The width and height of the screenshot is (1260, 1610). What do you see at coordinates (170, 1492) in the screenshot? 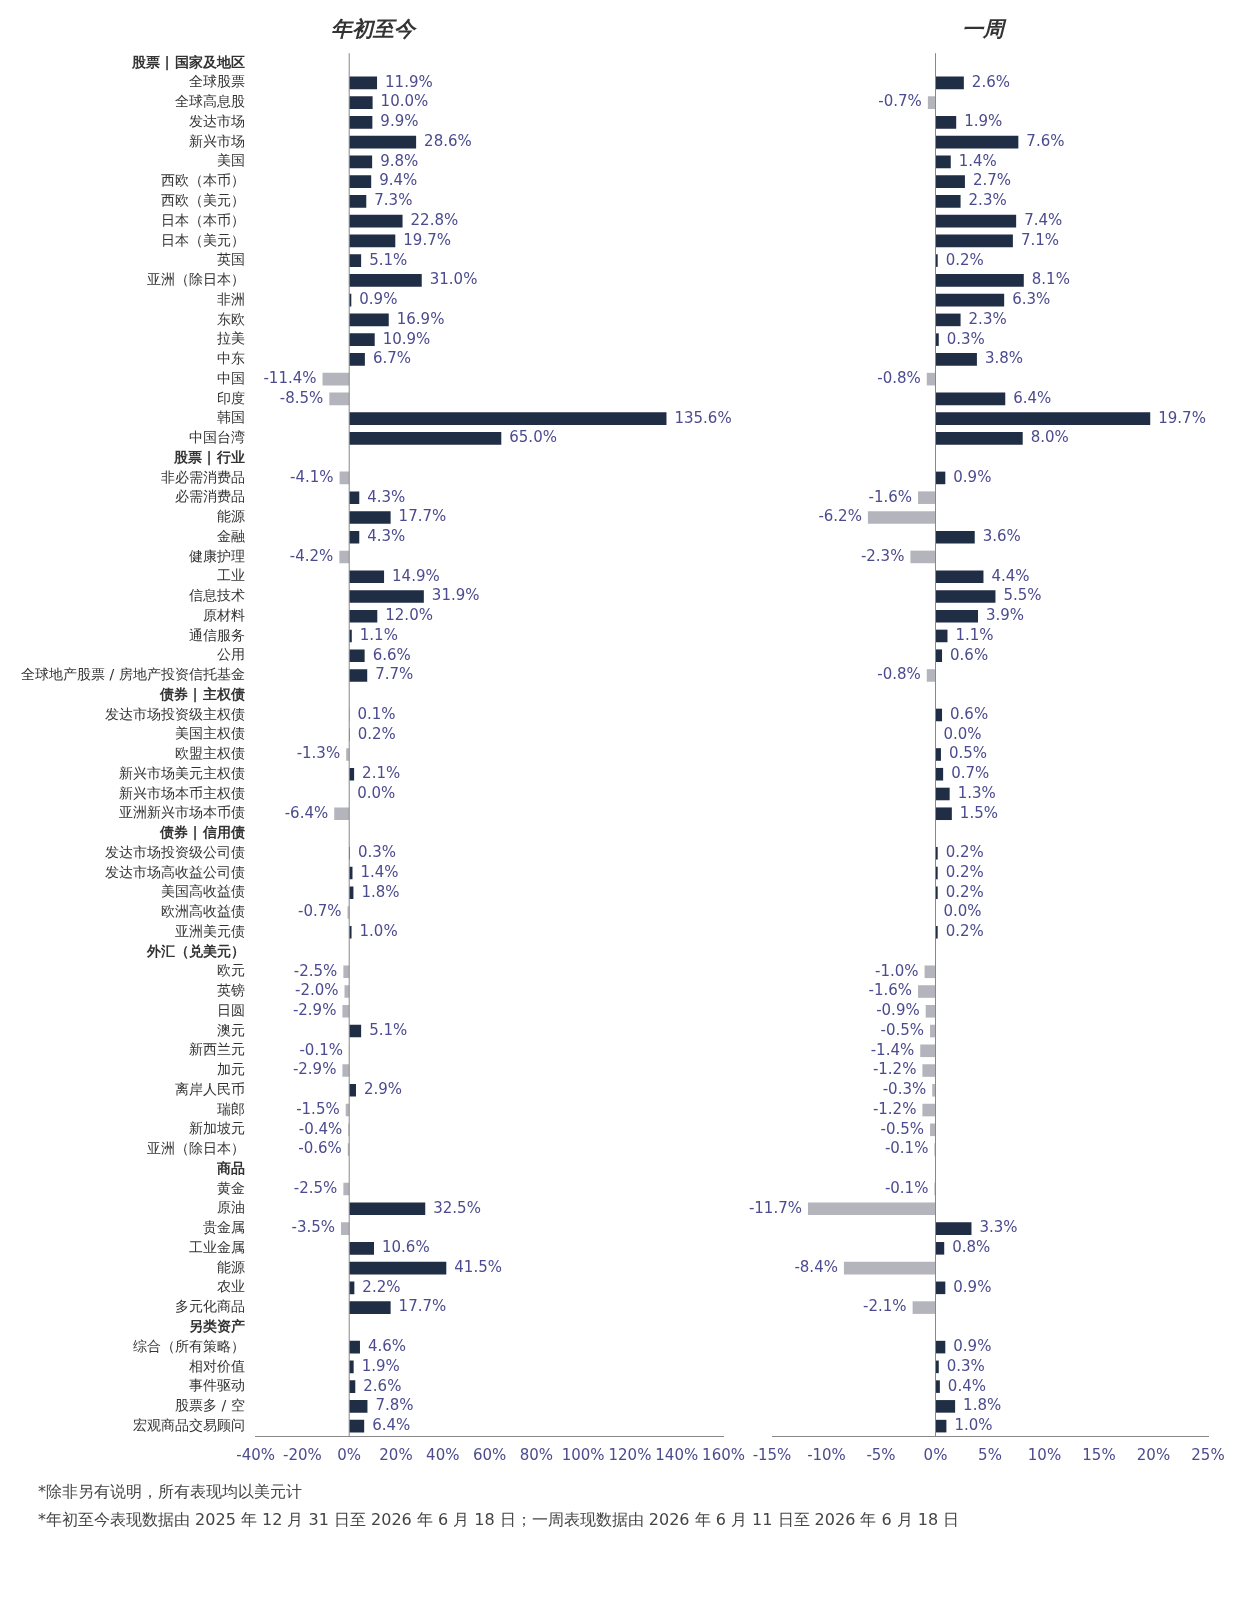
I see `text: *除非另有说明，所有表现均以美元计` at bounding box center [170, 1492].